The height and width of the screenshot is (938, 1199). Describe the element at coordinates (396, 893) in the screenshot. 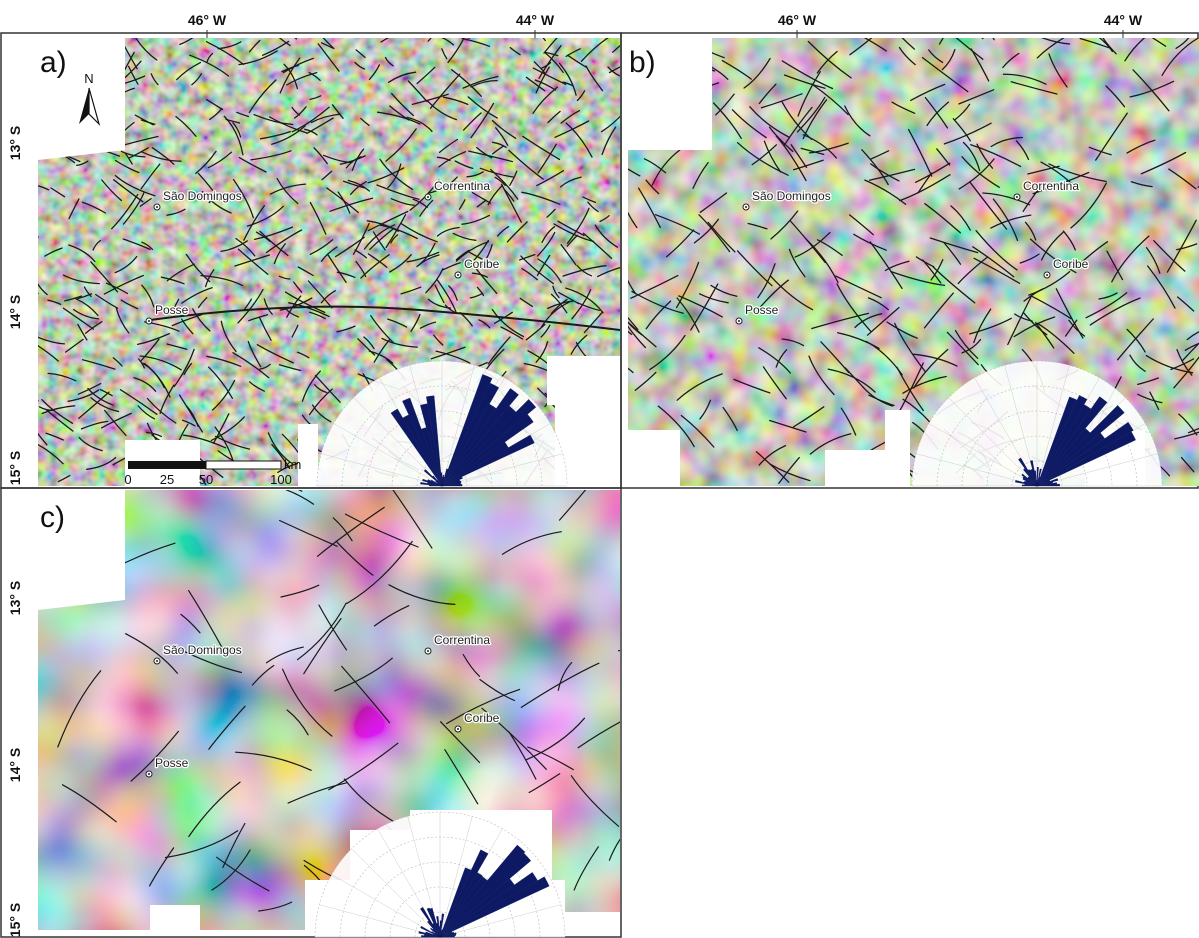

I see `rose-grid-spoke` at that location.